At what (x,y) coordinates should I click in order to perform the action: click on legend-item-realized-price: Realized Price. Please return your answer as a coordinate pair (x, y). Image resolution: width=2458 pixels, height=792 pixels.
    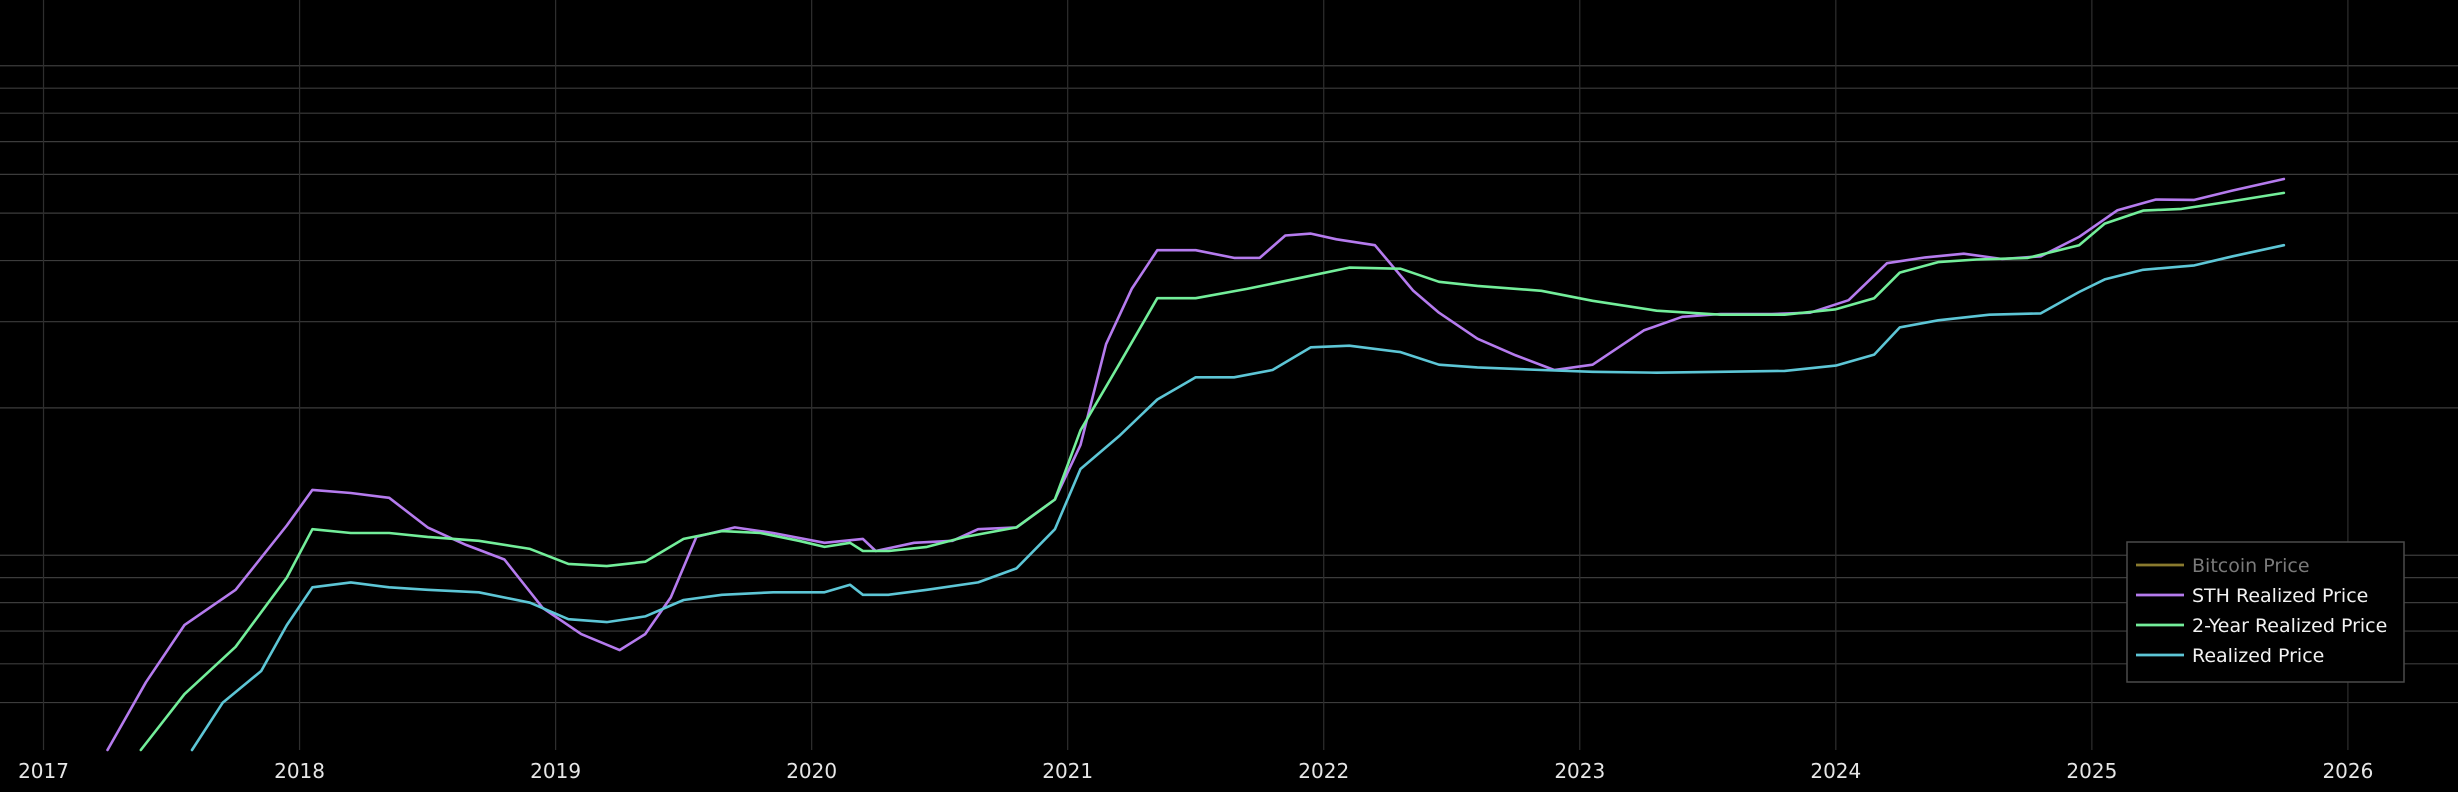
    Looking at the image, I should click on (2230, 656).